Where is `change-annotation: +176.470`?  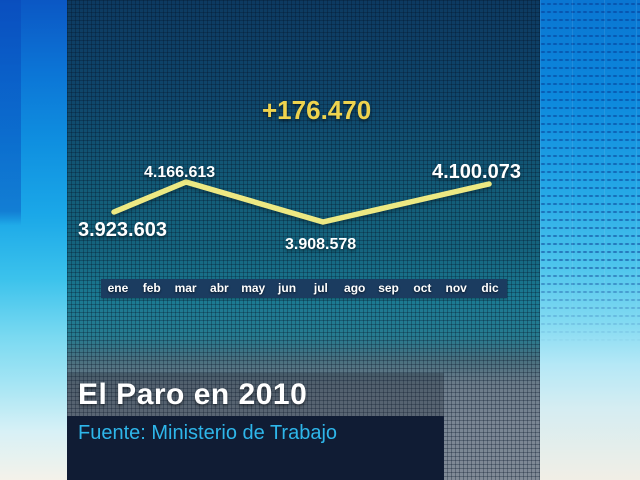 change-annotation: +176.470 is located at coordinates (317, 110).